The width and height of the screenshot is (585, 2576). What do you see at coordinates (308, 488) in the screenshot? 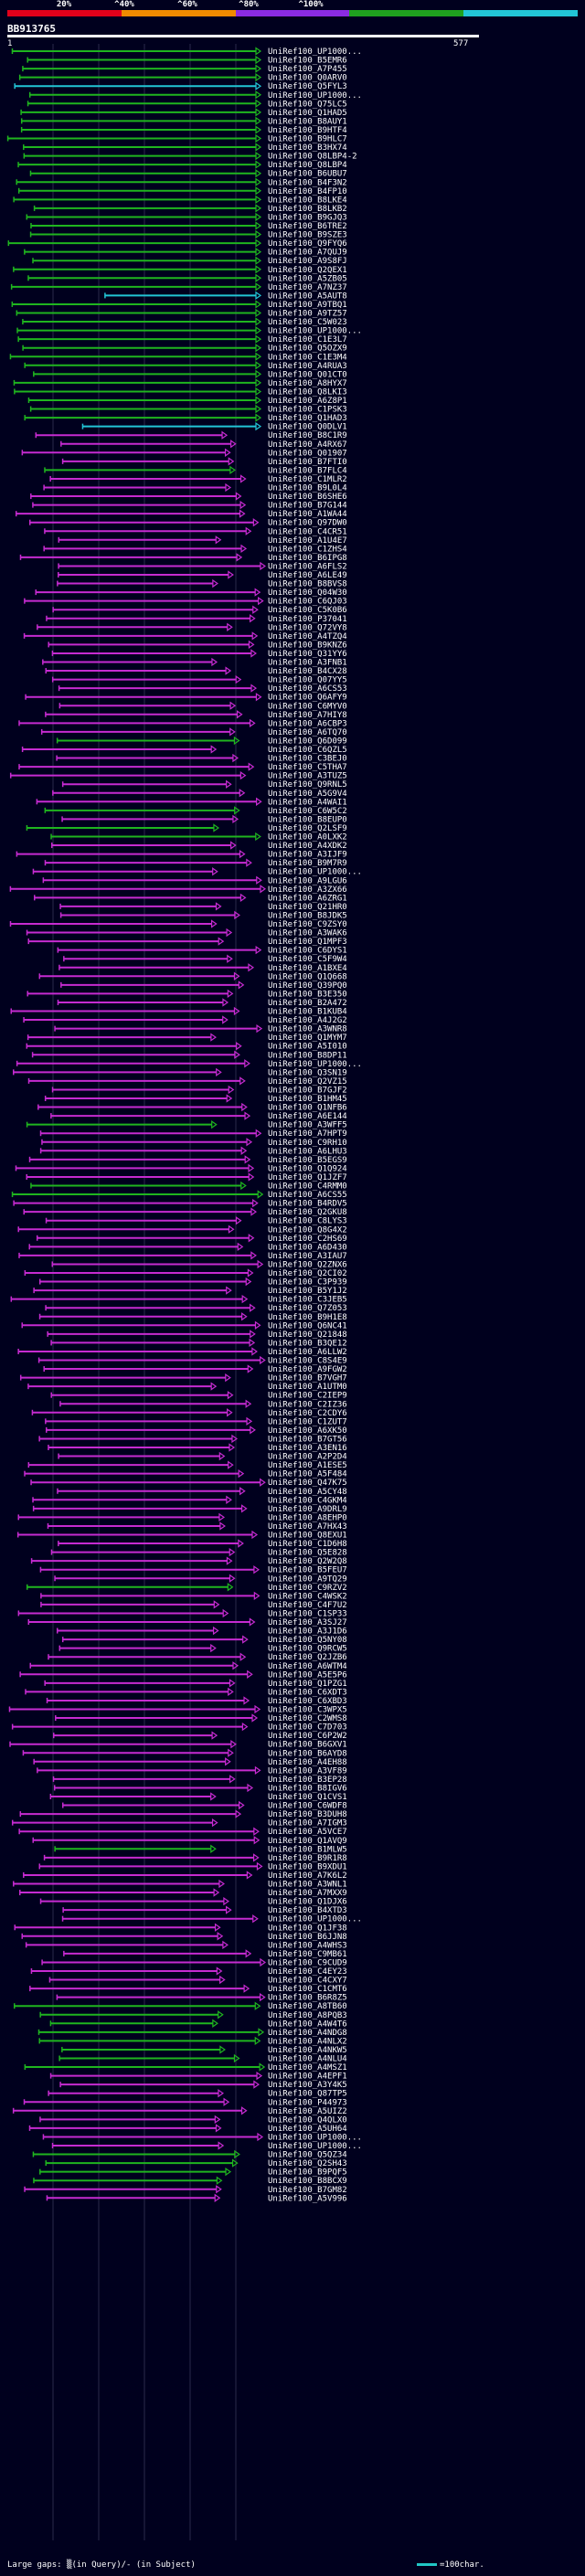
I see `hit-label: UniRef100_B9L0L4` at bounding box center [308, 488].